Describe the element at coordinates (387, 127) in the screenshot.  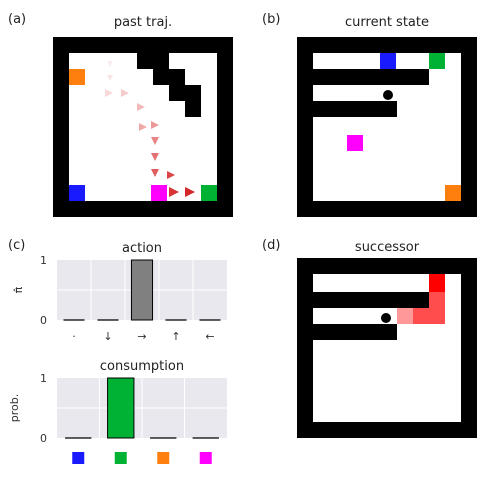
I see `gridworld-current-state` at that location.